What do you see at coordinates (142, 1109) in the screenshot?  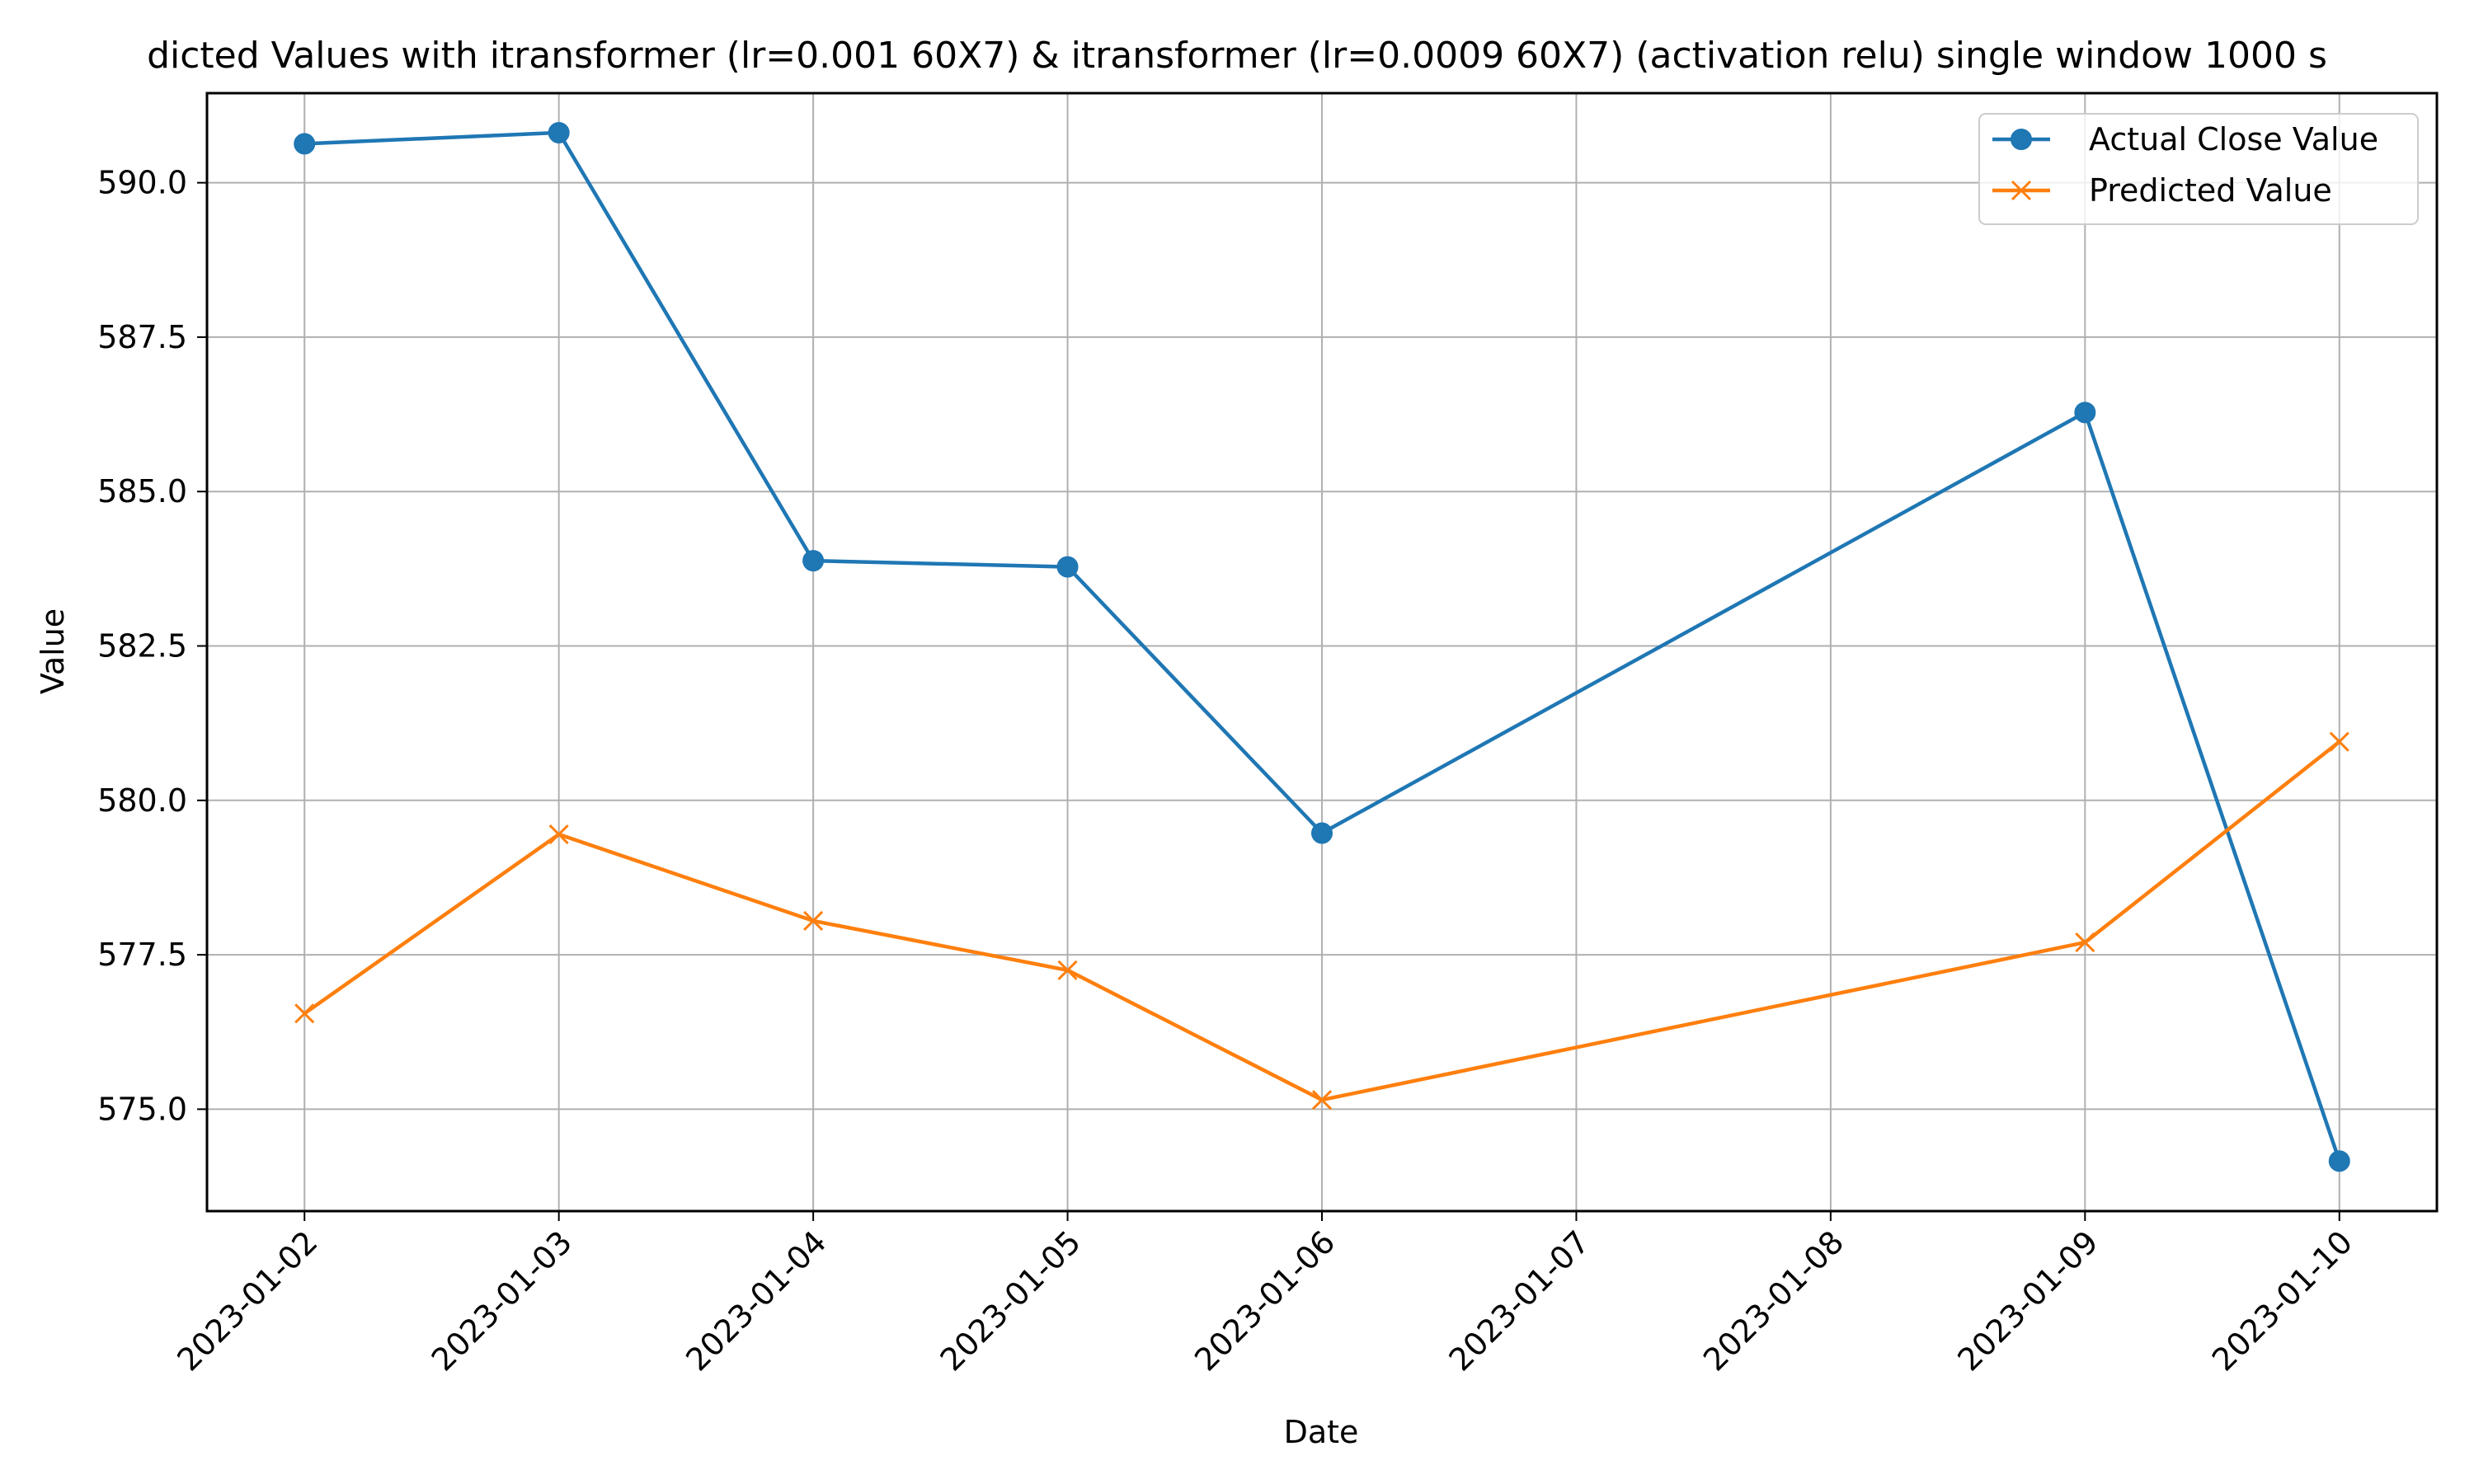 I see `y-tick-label: 575.0` at bounding box center [142, 1109].